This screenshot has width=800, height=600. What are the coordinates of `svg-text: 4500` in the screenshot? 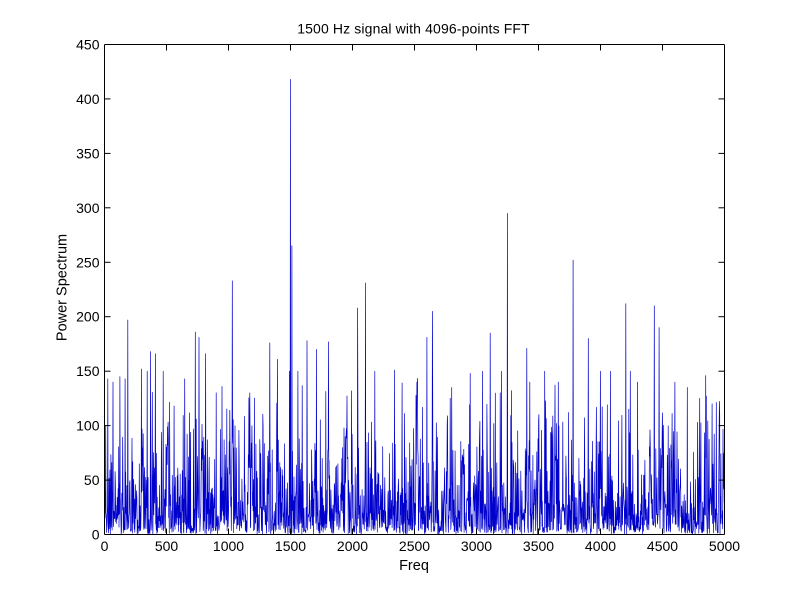 It's located at (662, 546).